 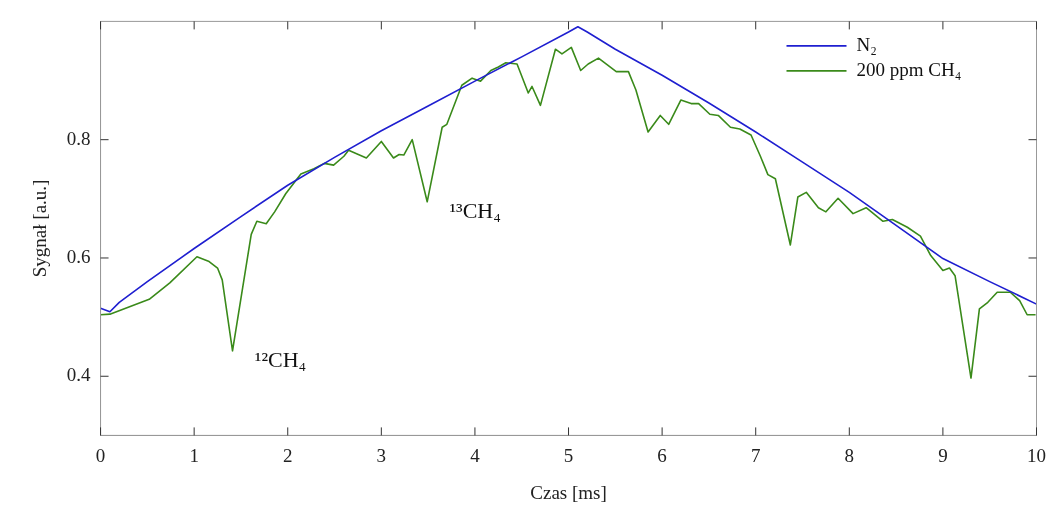 What do you see at coordinates (194, 455) in the screenshot?
I see `x-tick-label: 1` at bounding box center [194, 455].